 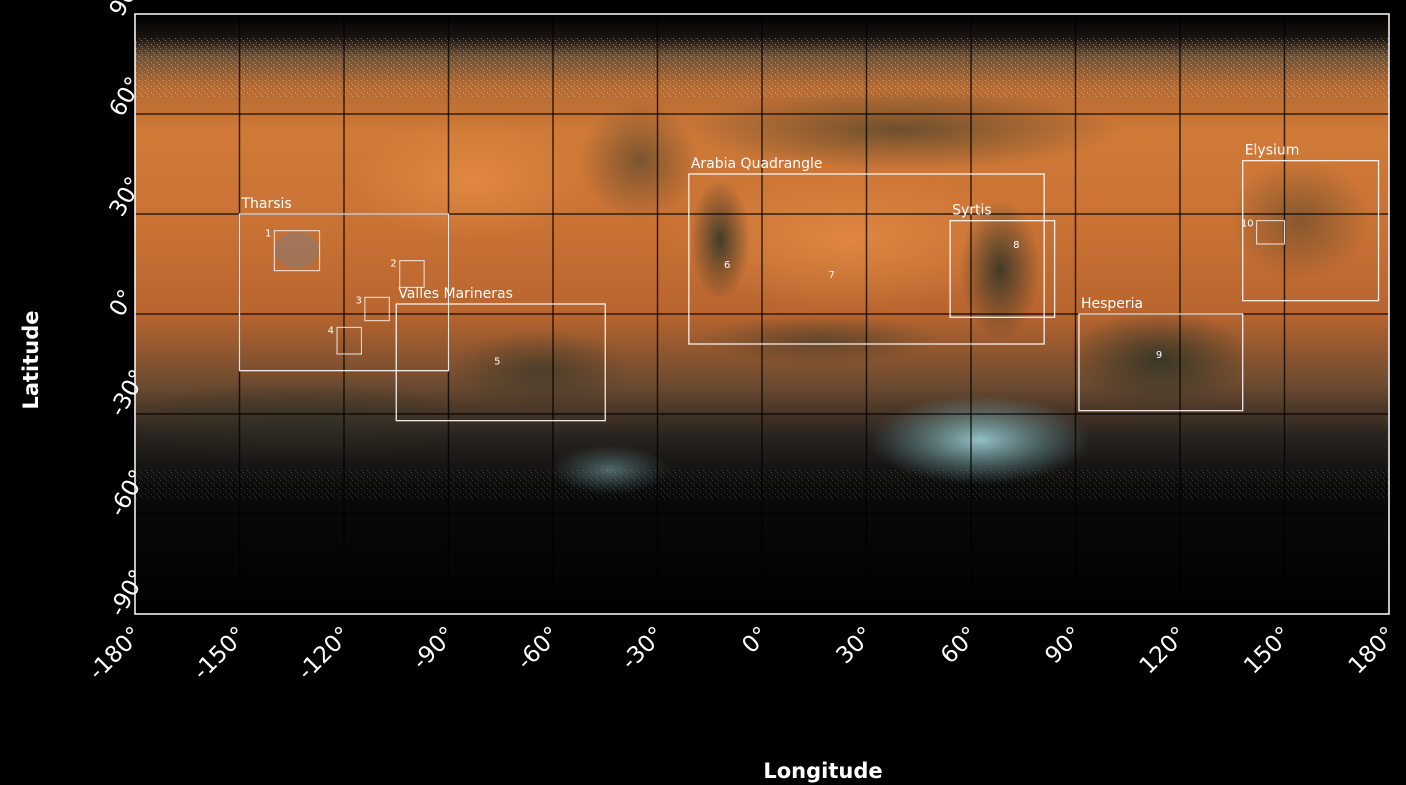 What do you see at coordinates (324, 653) in the screenshot?
I see `x-tick-label: -120°` at bounding box center [324, 653].